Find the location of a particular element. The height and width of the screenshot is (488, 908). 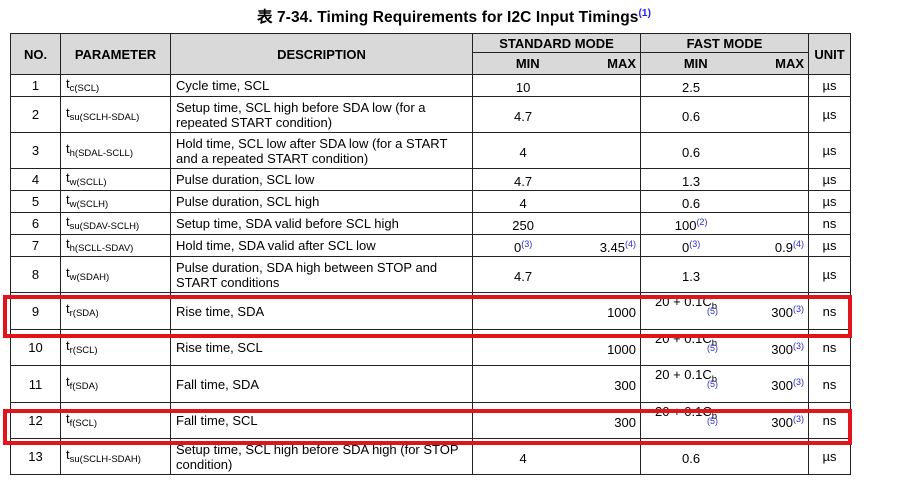

parameter-symbol: tw(SDAH) is located at coordinates (115, 274).